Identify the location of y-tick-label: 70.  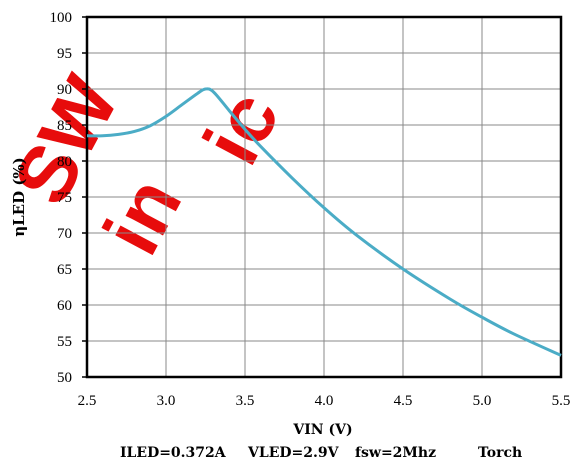
(64, 234).